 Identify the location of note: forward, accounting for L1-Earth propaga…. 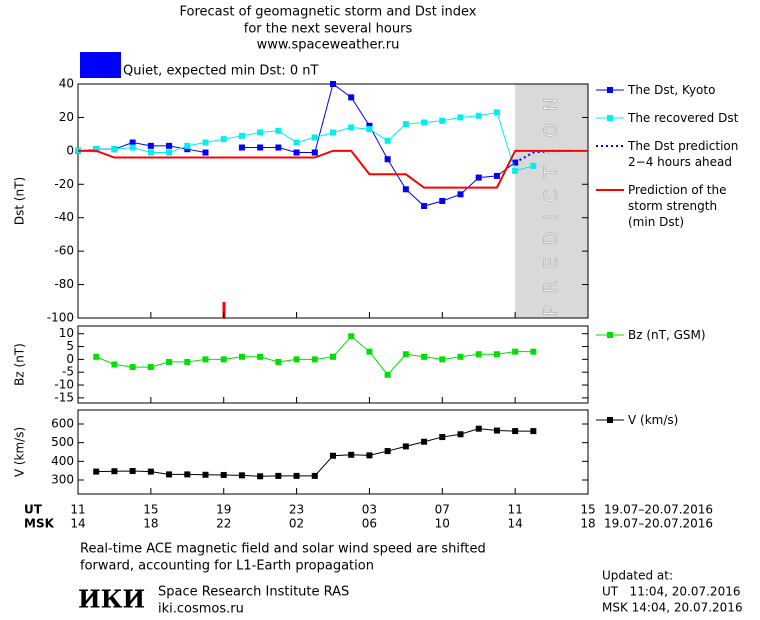
(227, 566).